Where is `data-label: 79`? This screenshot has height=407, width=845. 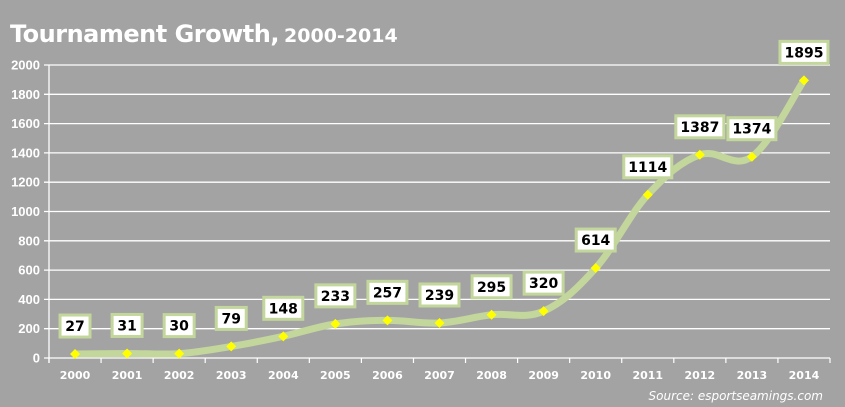
data-label: 79 is located at coordinates (230, 319).